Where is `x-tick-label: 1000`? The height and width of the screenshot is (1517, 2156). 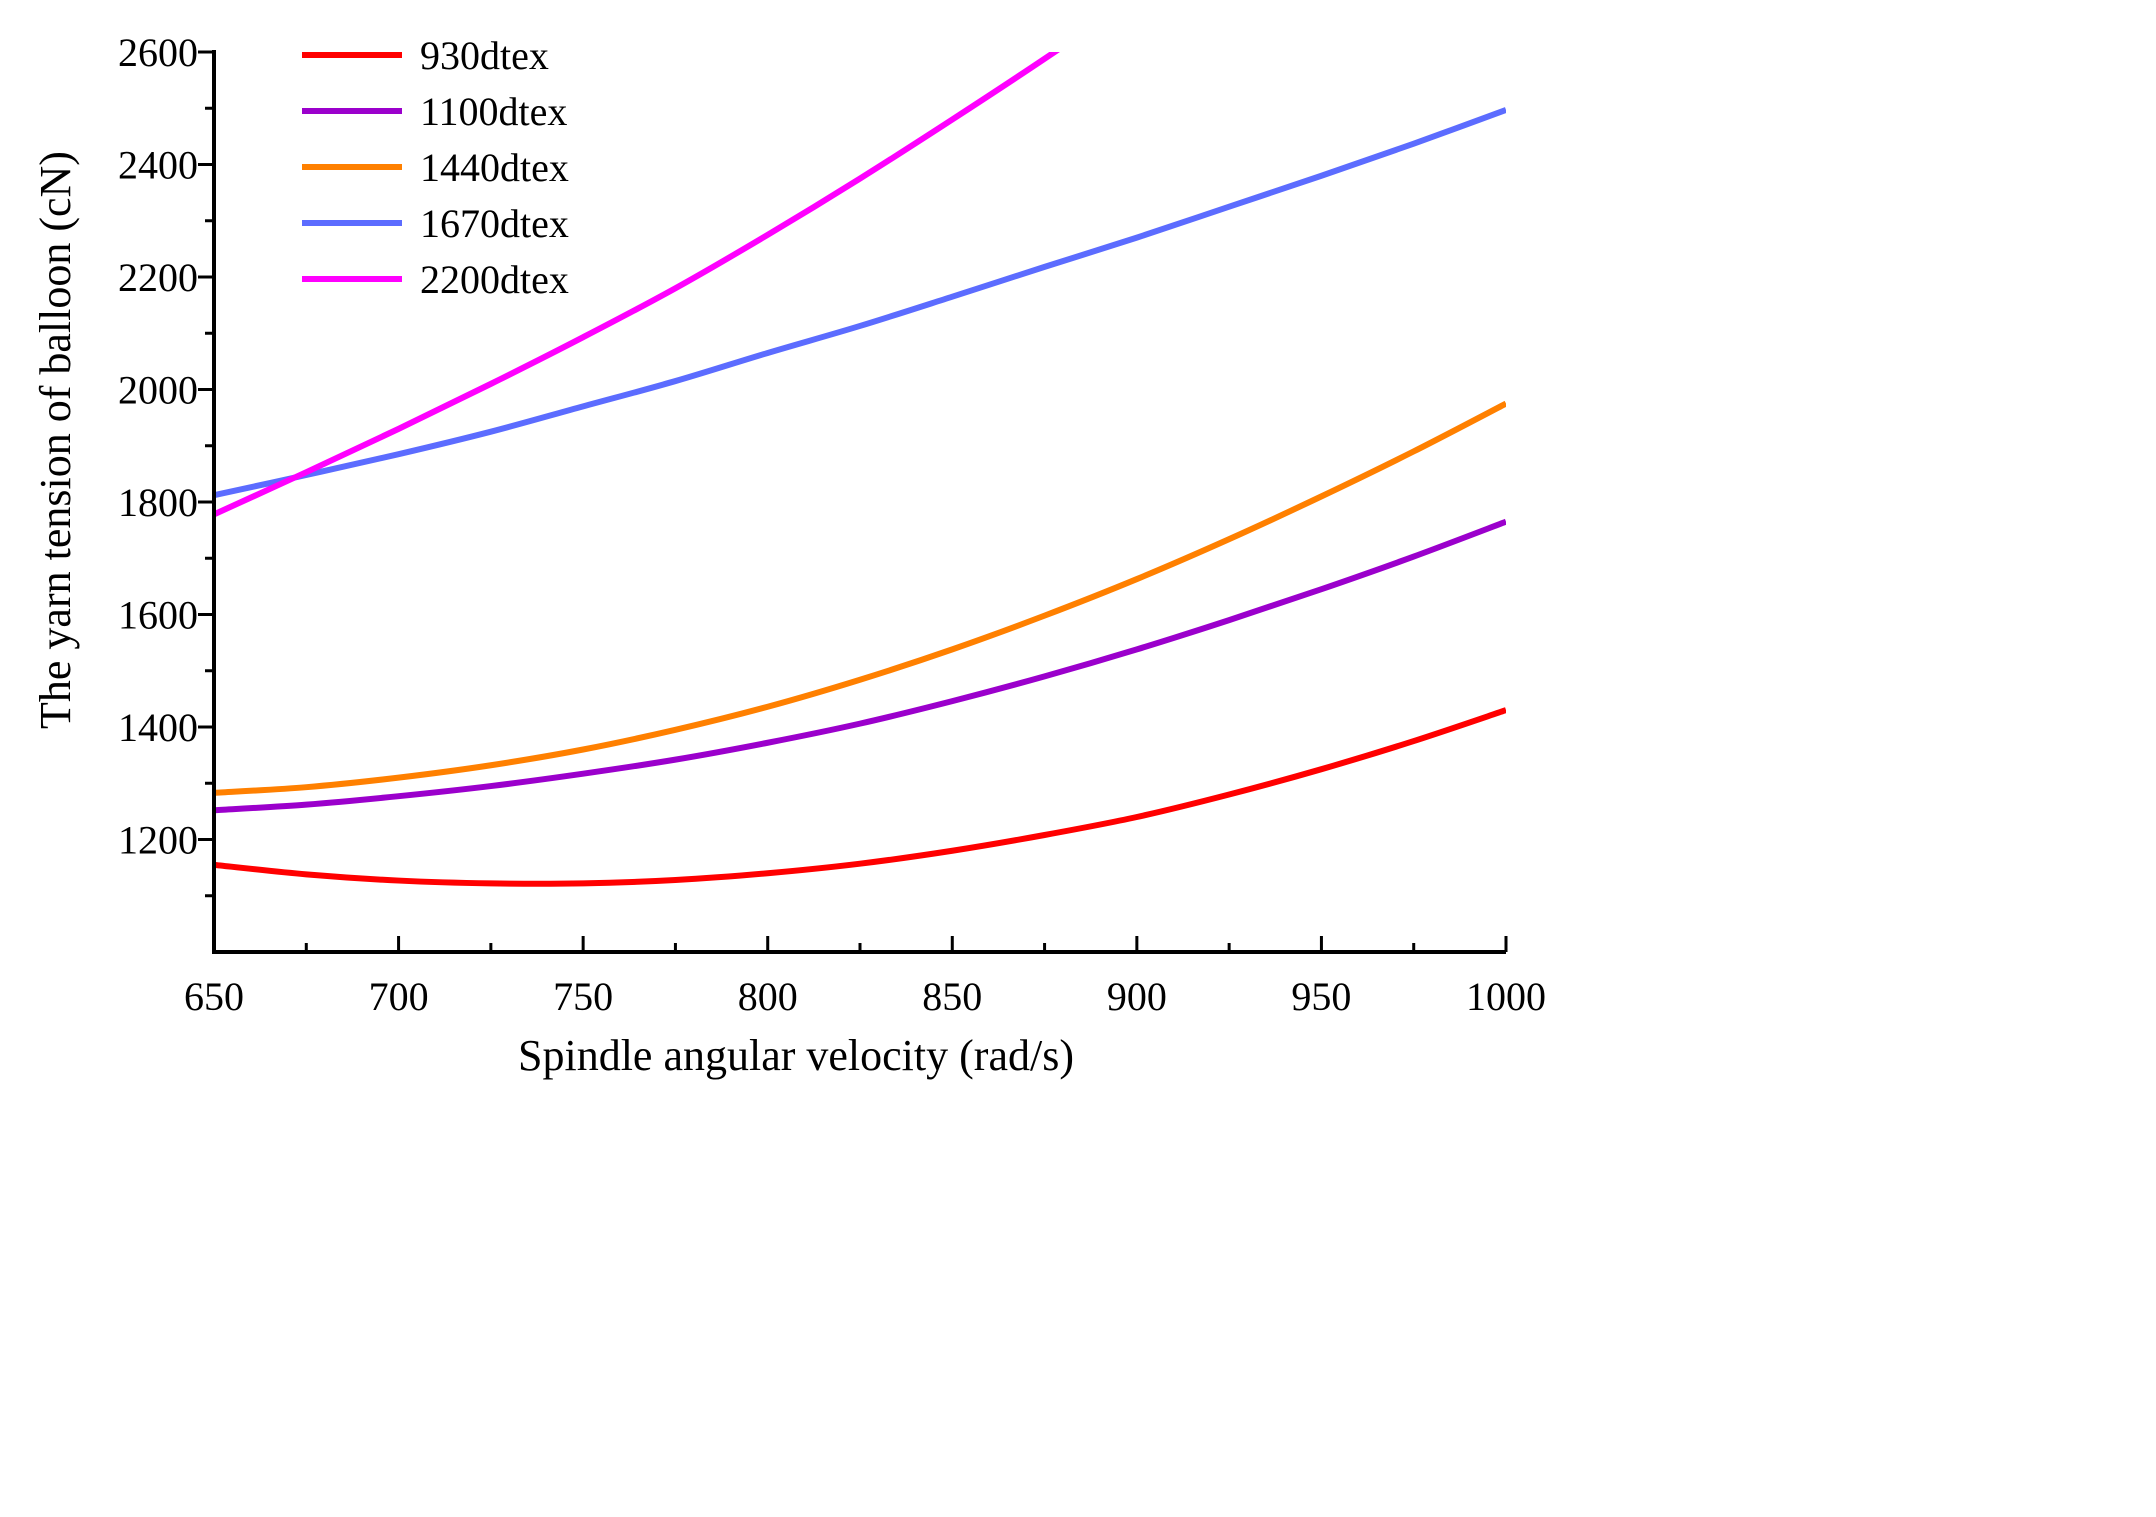 x-tick-label: 1000 is located at coordinates (1506, 996).